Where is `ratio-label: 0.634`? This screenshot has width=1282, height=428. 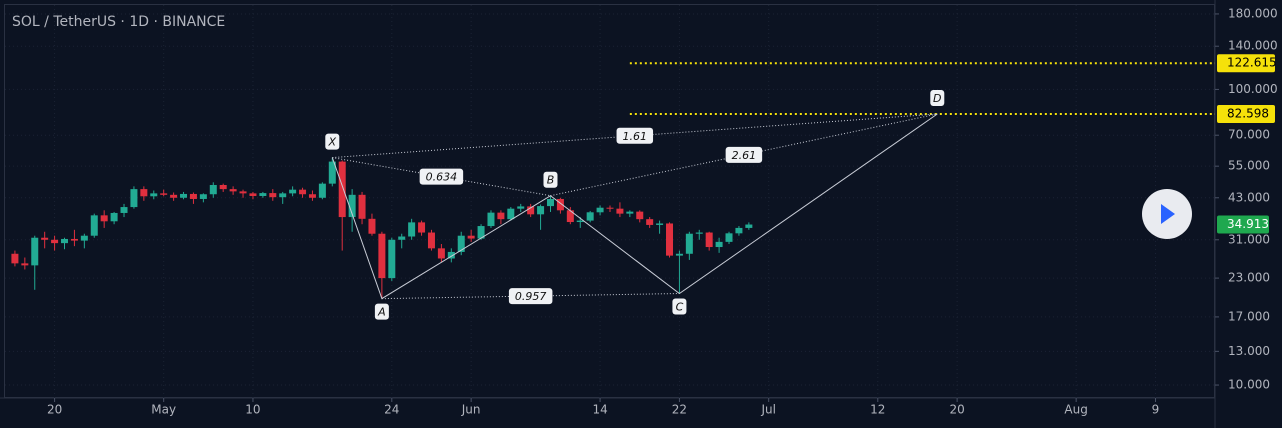 ratio-label: 0.634 is located at coordinates (442, 177).